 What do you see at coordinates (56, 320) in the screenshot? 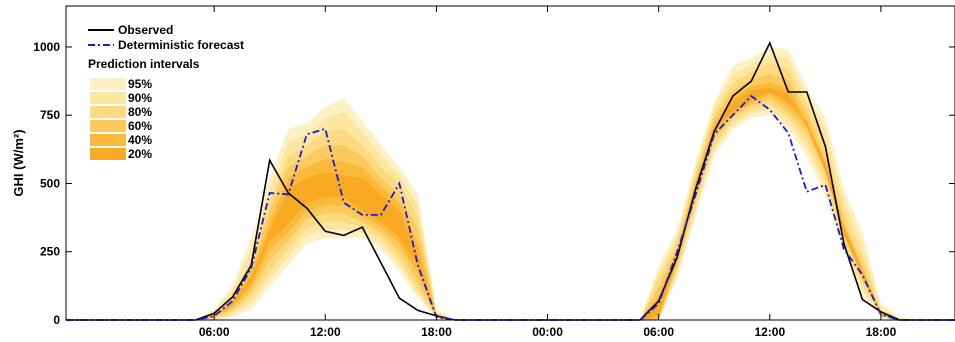
I see `y-tick-label: 0` at bounding box center [56, 320].